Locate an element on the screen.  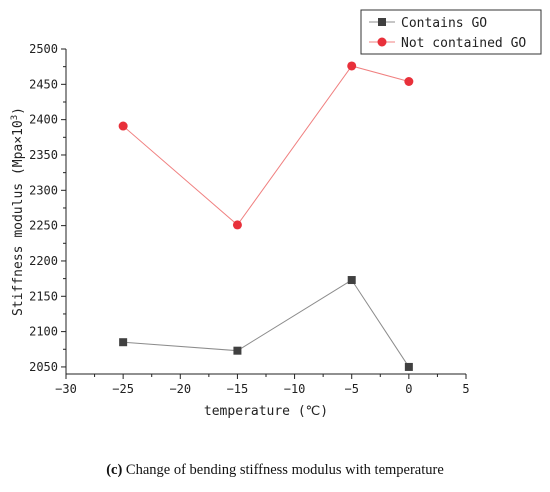
y-tick-label: 2200 is located at coordinates (43, 261).